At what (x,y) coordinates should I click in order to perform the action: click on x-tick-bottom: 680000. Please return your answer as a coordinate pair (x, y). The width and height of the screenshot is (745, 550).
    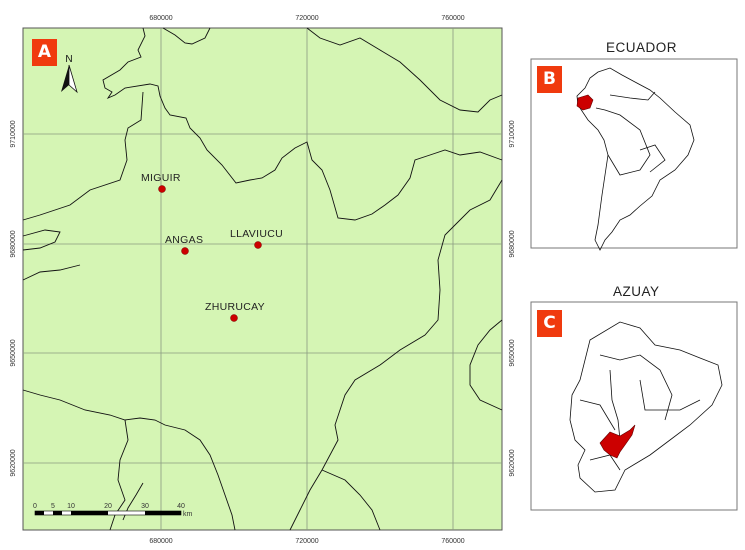
    Looking at the image, I should click on (160, 541).